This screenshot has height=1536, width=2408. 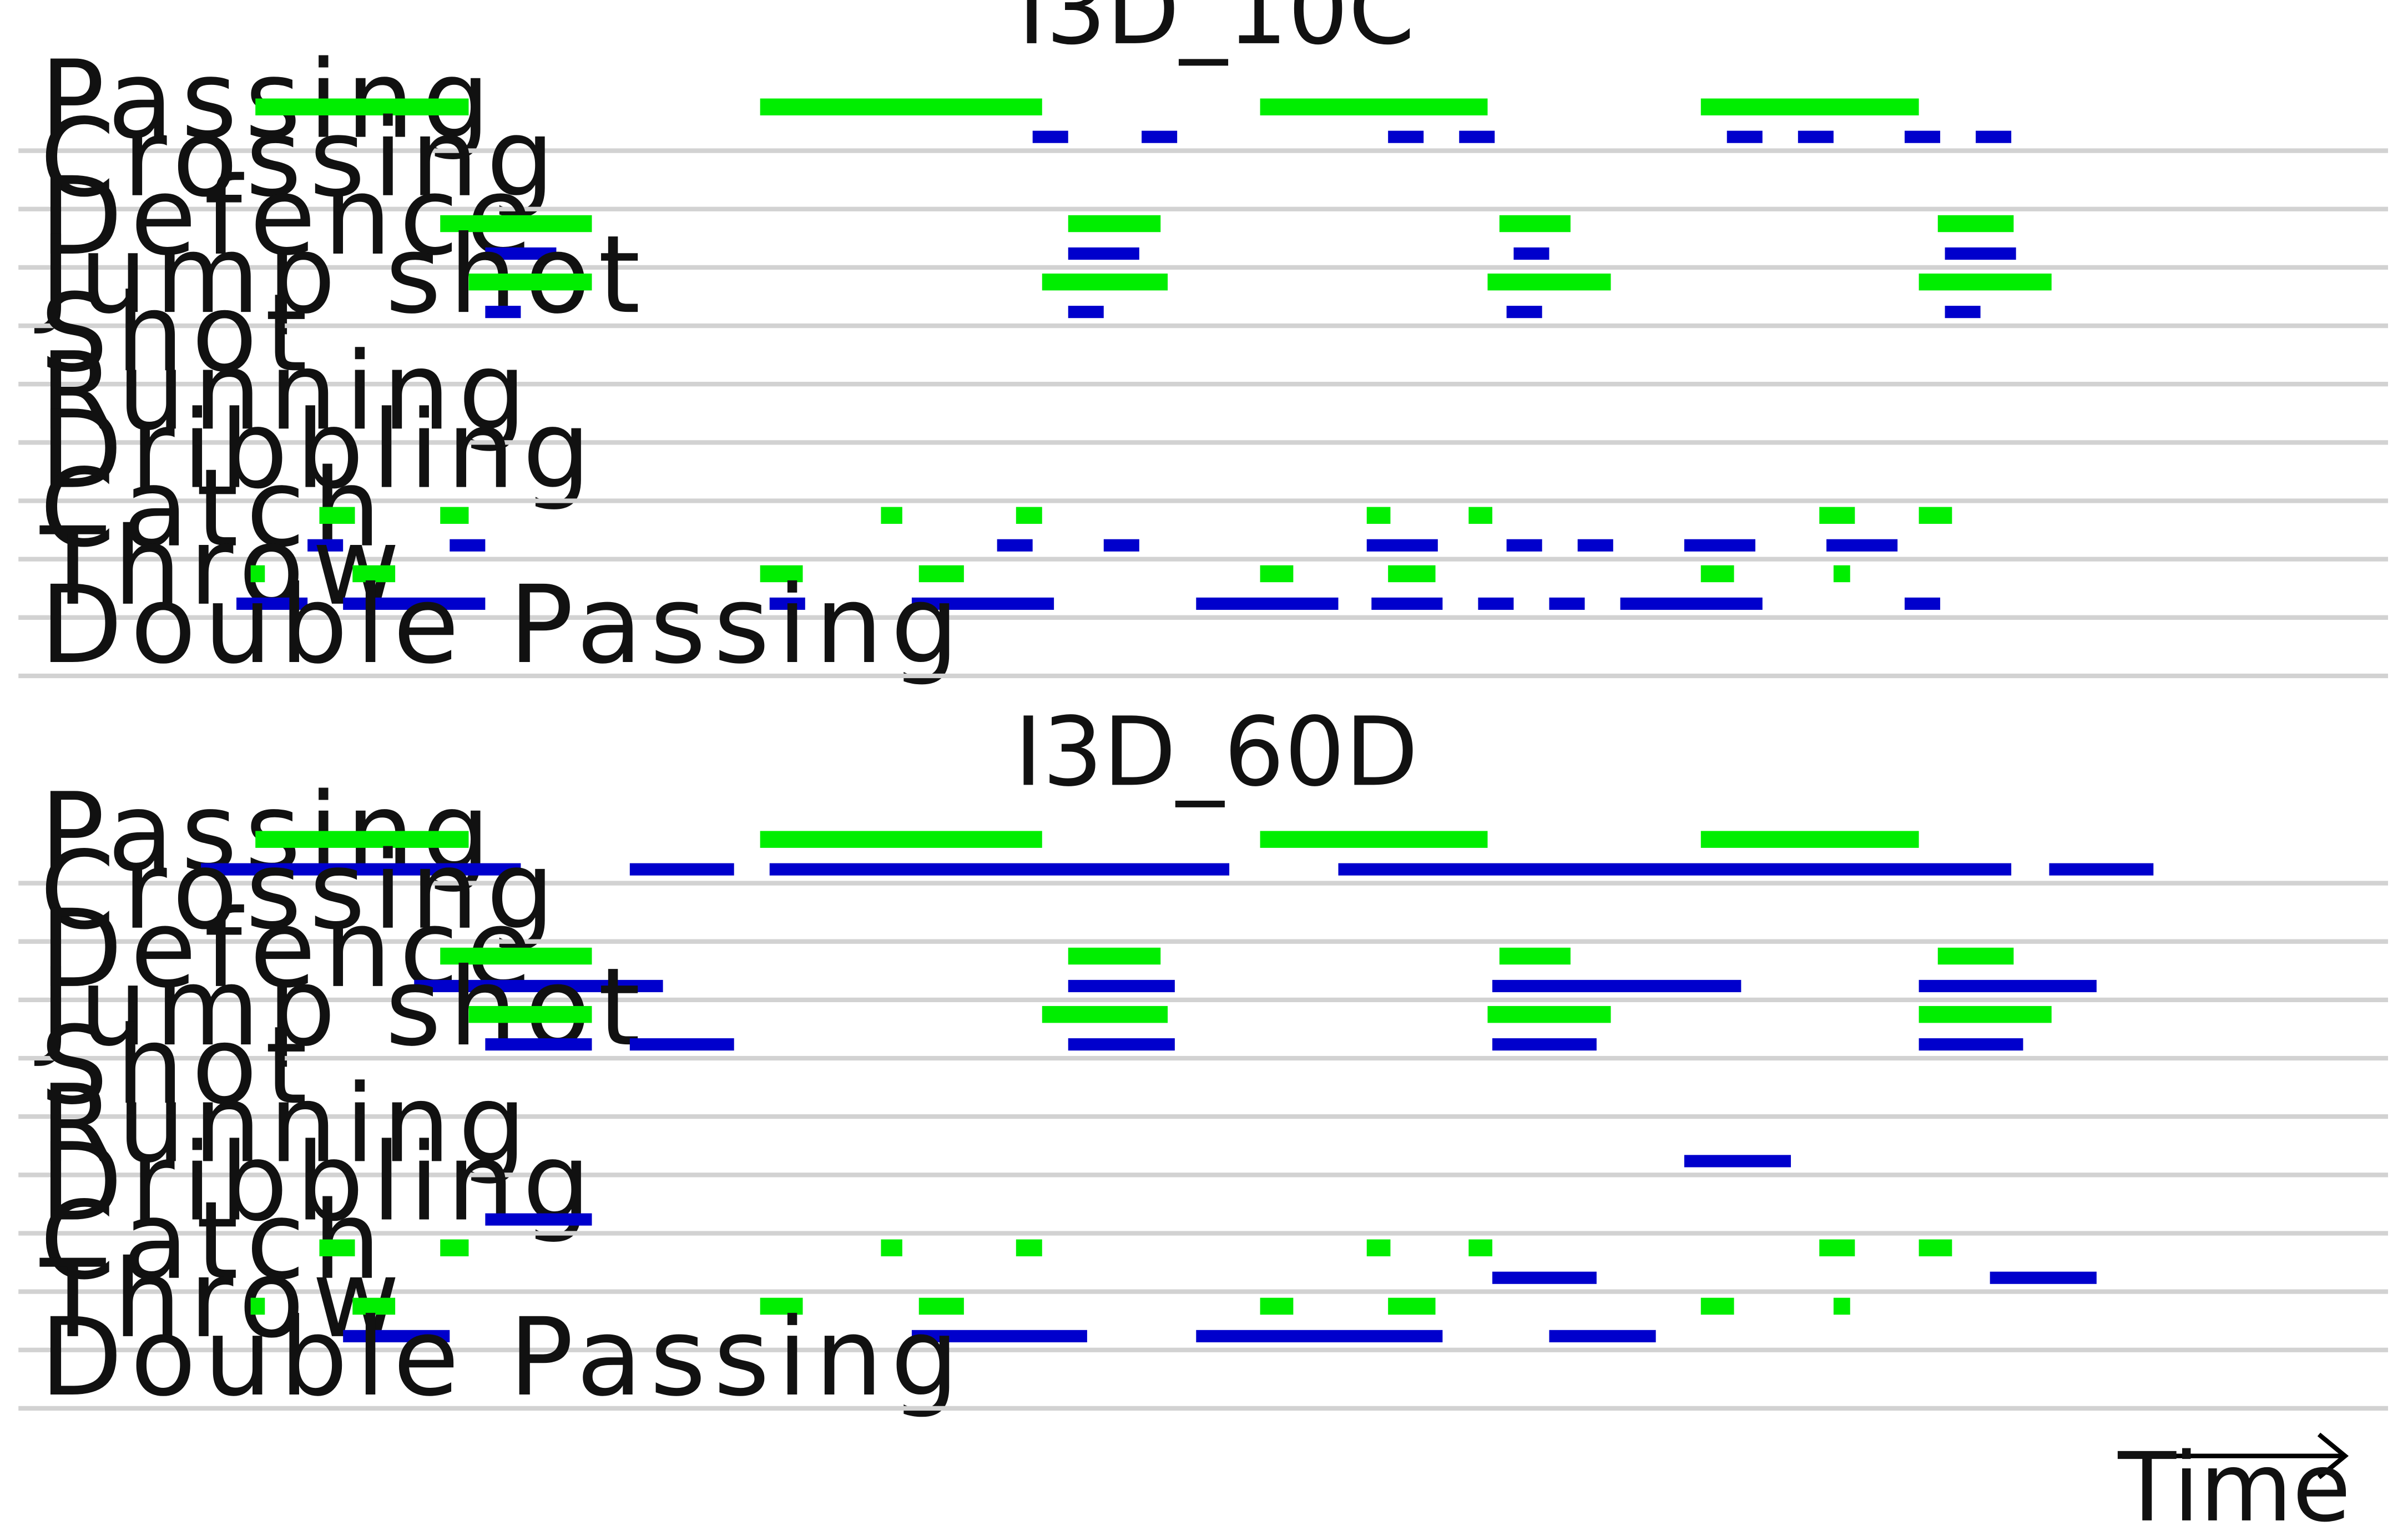 What do you see at coordinates (2333, 1455) in the screenshot?
I see `time-arrow-head` at bounding box center [2333, 1455].